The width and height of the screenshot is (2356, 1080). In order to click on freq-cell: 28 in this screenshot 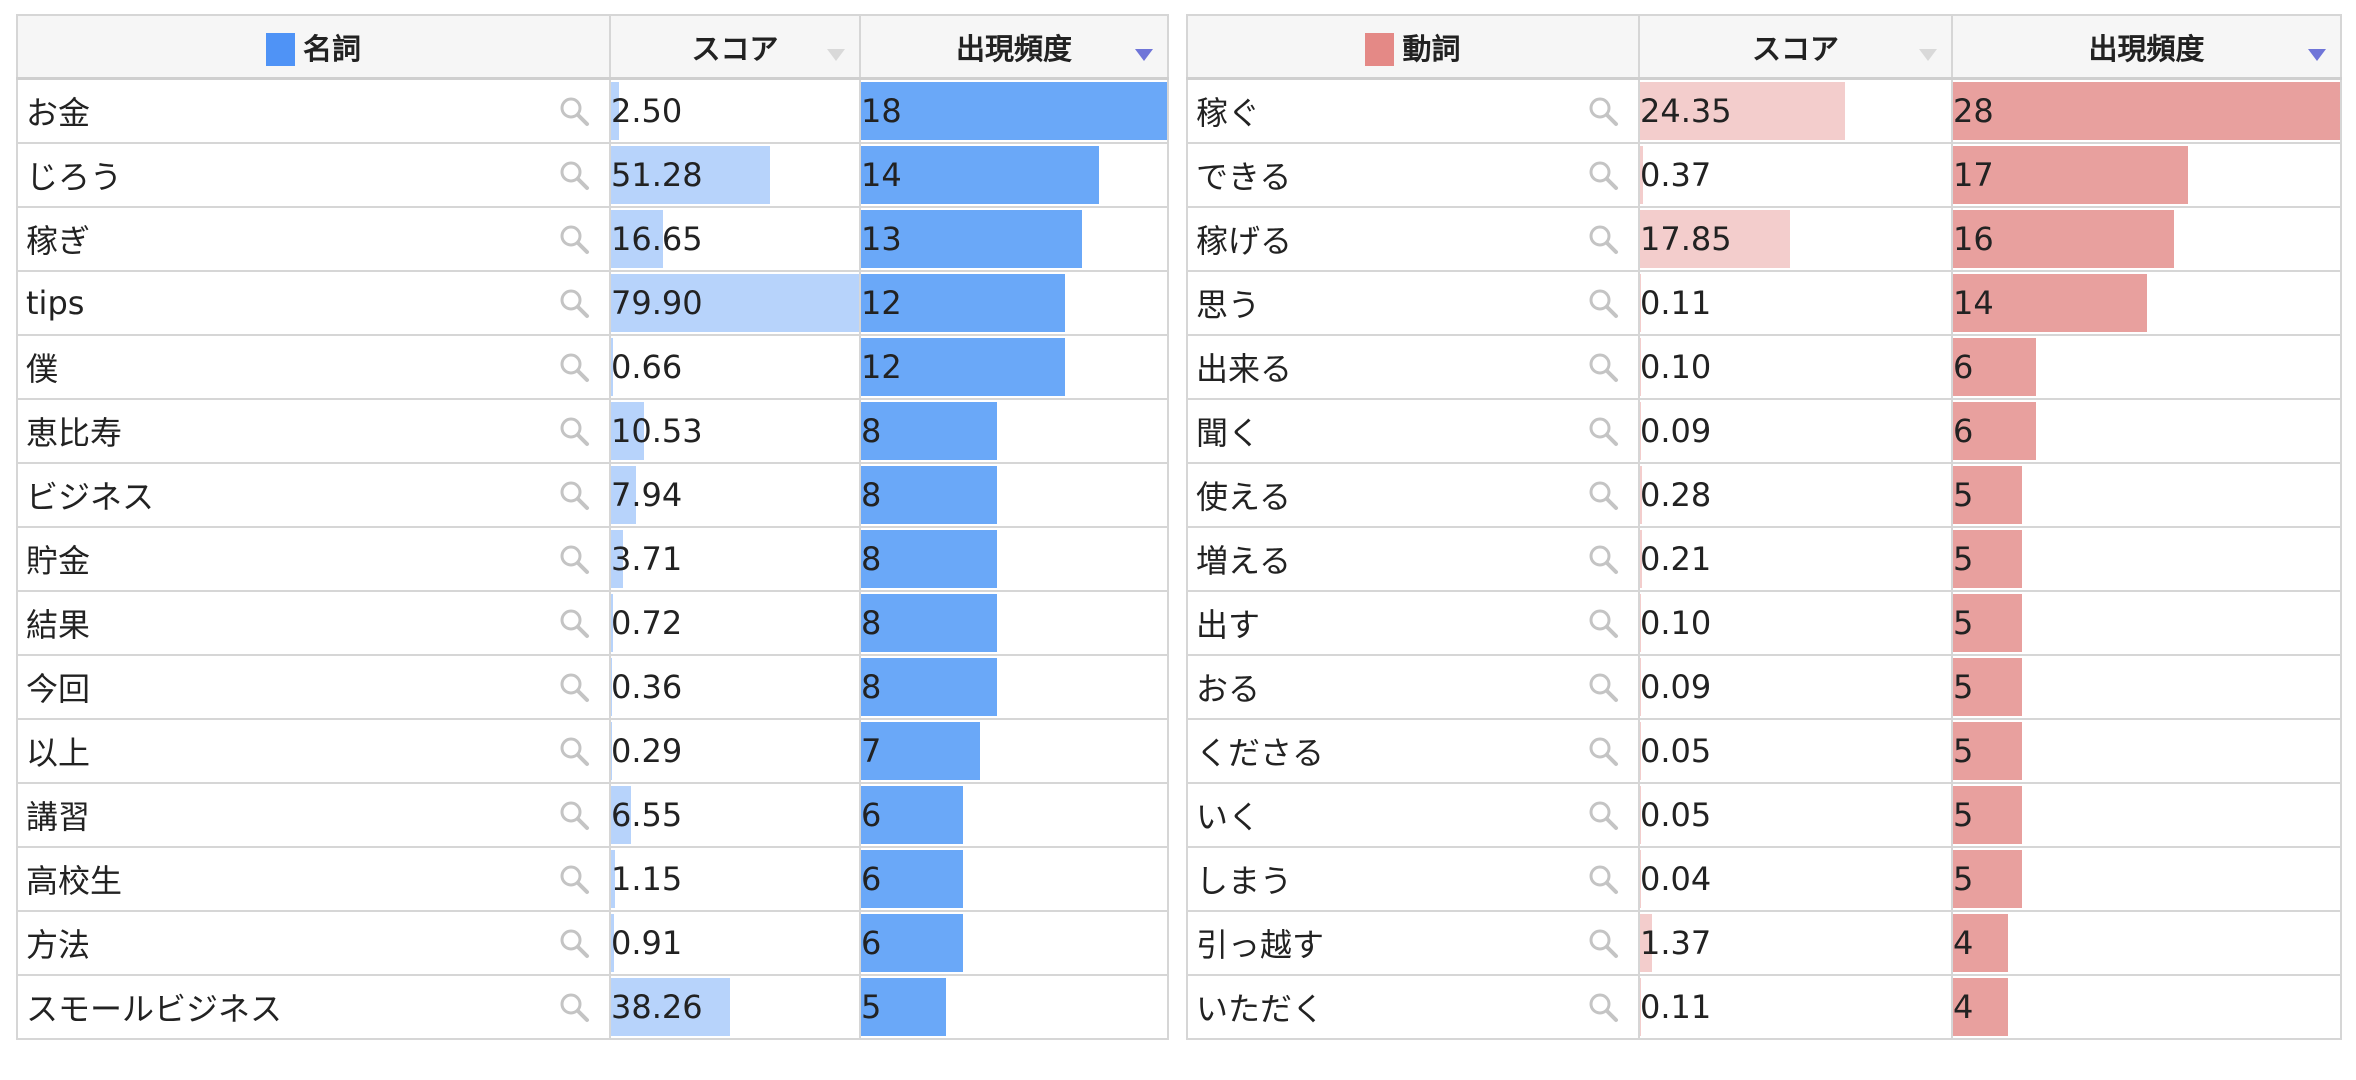, I will do `click(2146, 110)`.